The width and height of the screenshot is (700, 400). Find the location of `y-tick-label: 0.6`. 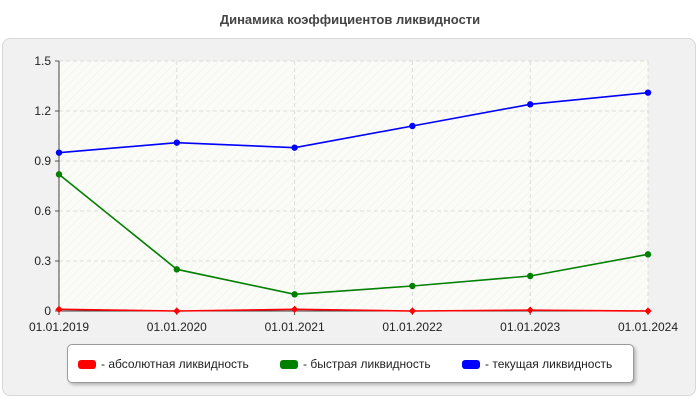

y-tick-label: 0.6 is located at coordinates (42, 211).